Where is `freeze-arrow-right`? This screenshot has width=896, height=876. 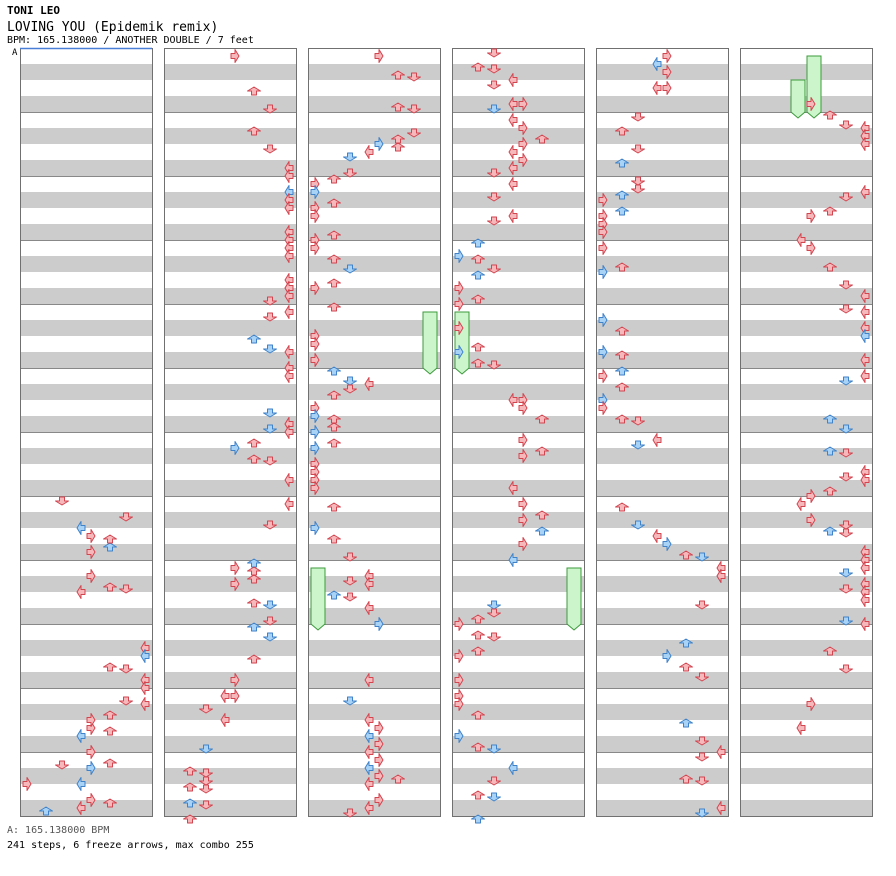
freeze-arrow-right is located at coordinates (430, 343).